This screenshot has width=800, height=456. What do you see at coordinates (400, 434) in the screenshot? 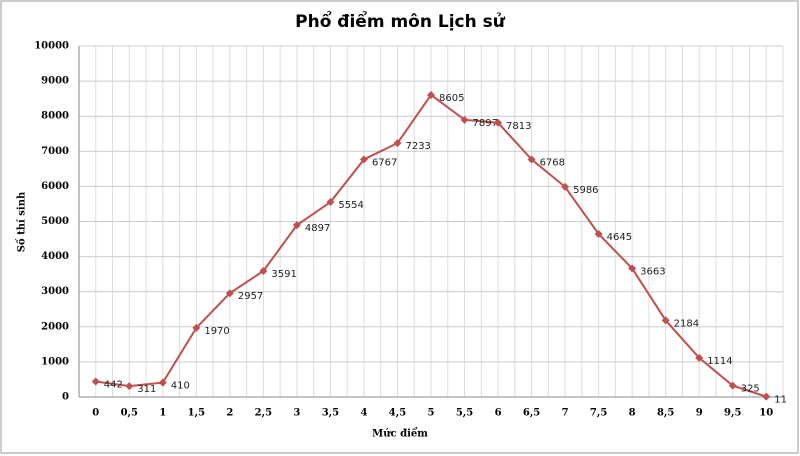
I see `x-axis-label: Mức điểm` at bounding box center [400, 434].